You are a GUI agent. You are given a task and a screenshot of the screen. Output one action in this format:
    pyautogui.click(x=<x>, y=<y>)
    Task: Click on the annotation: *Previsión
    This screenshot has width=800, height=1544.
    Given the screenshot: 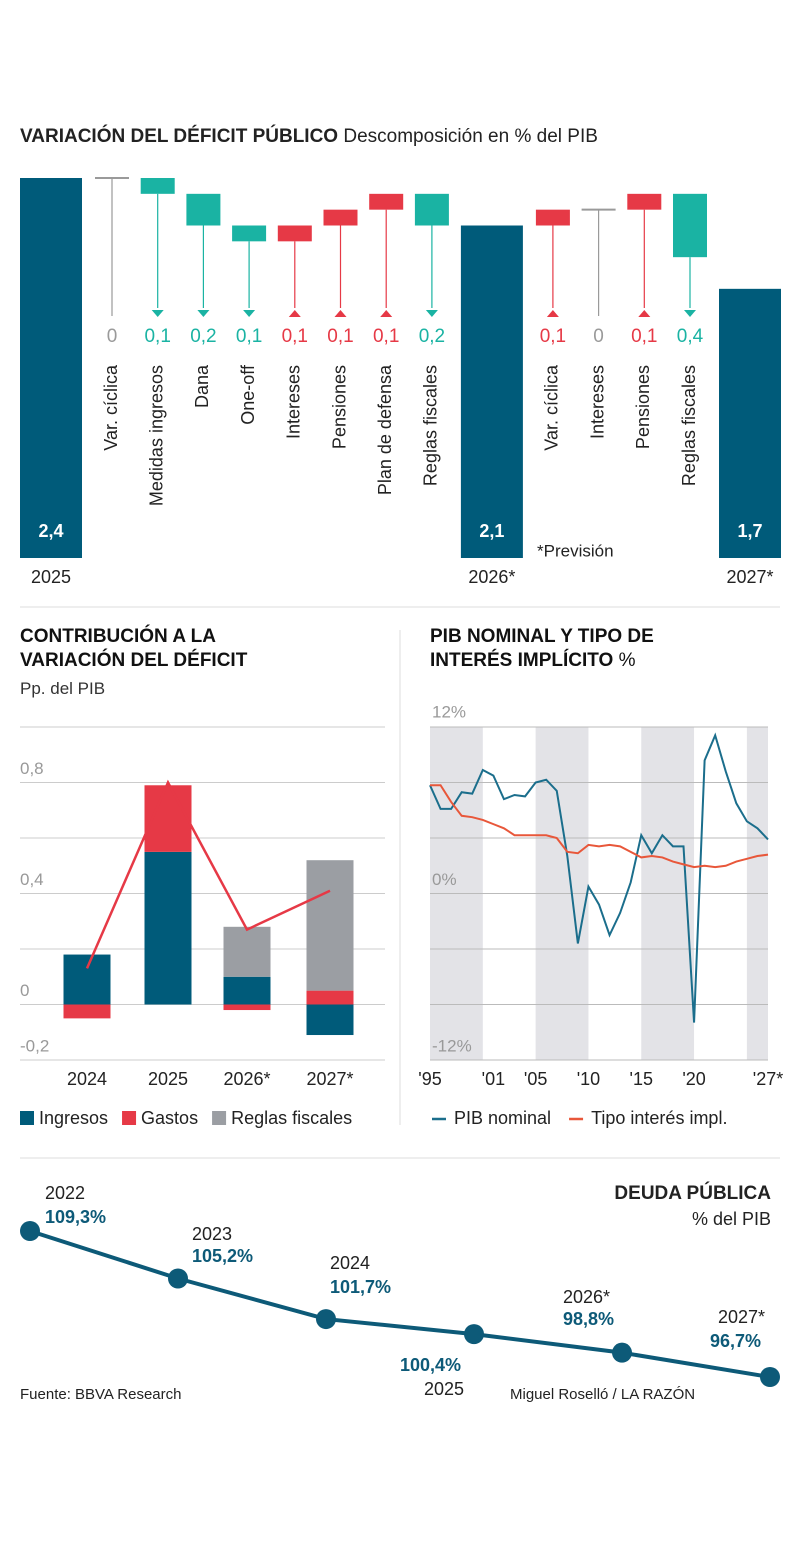 What is the action you would take?
    pyautogui.click(x=575, y=550)
    